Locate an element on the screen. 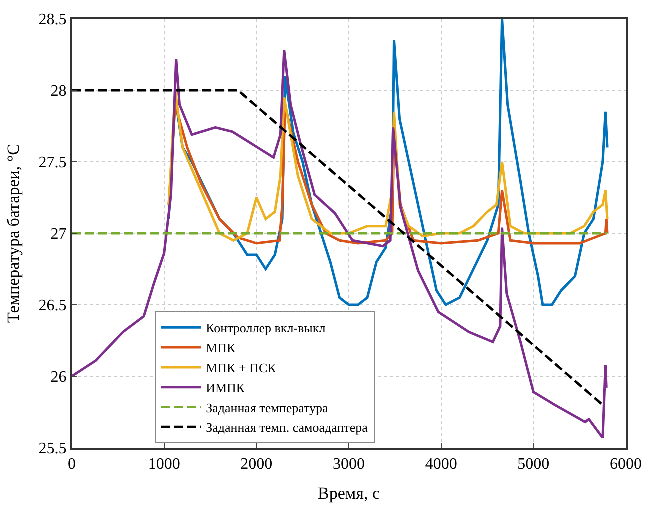  legend-label: МПК is located at coordinates (221, 348).